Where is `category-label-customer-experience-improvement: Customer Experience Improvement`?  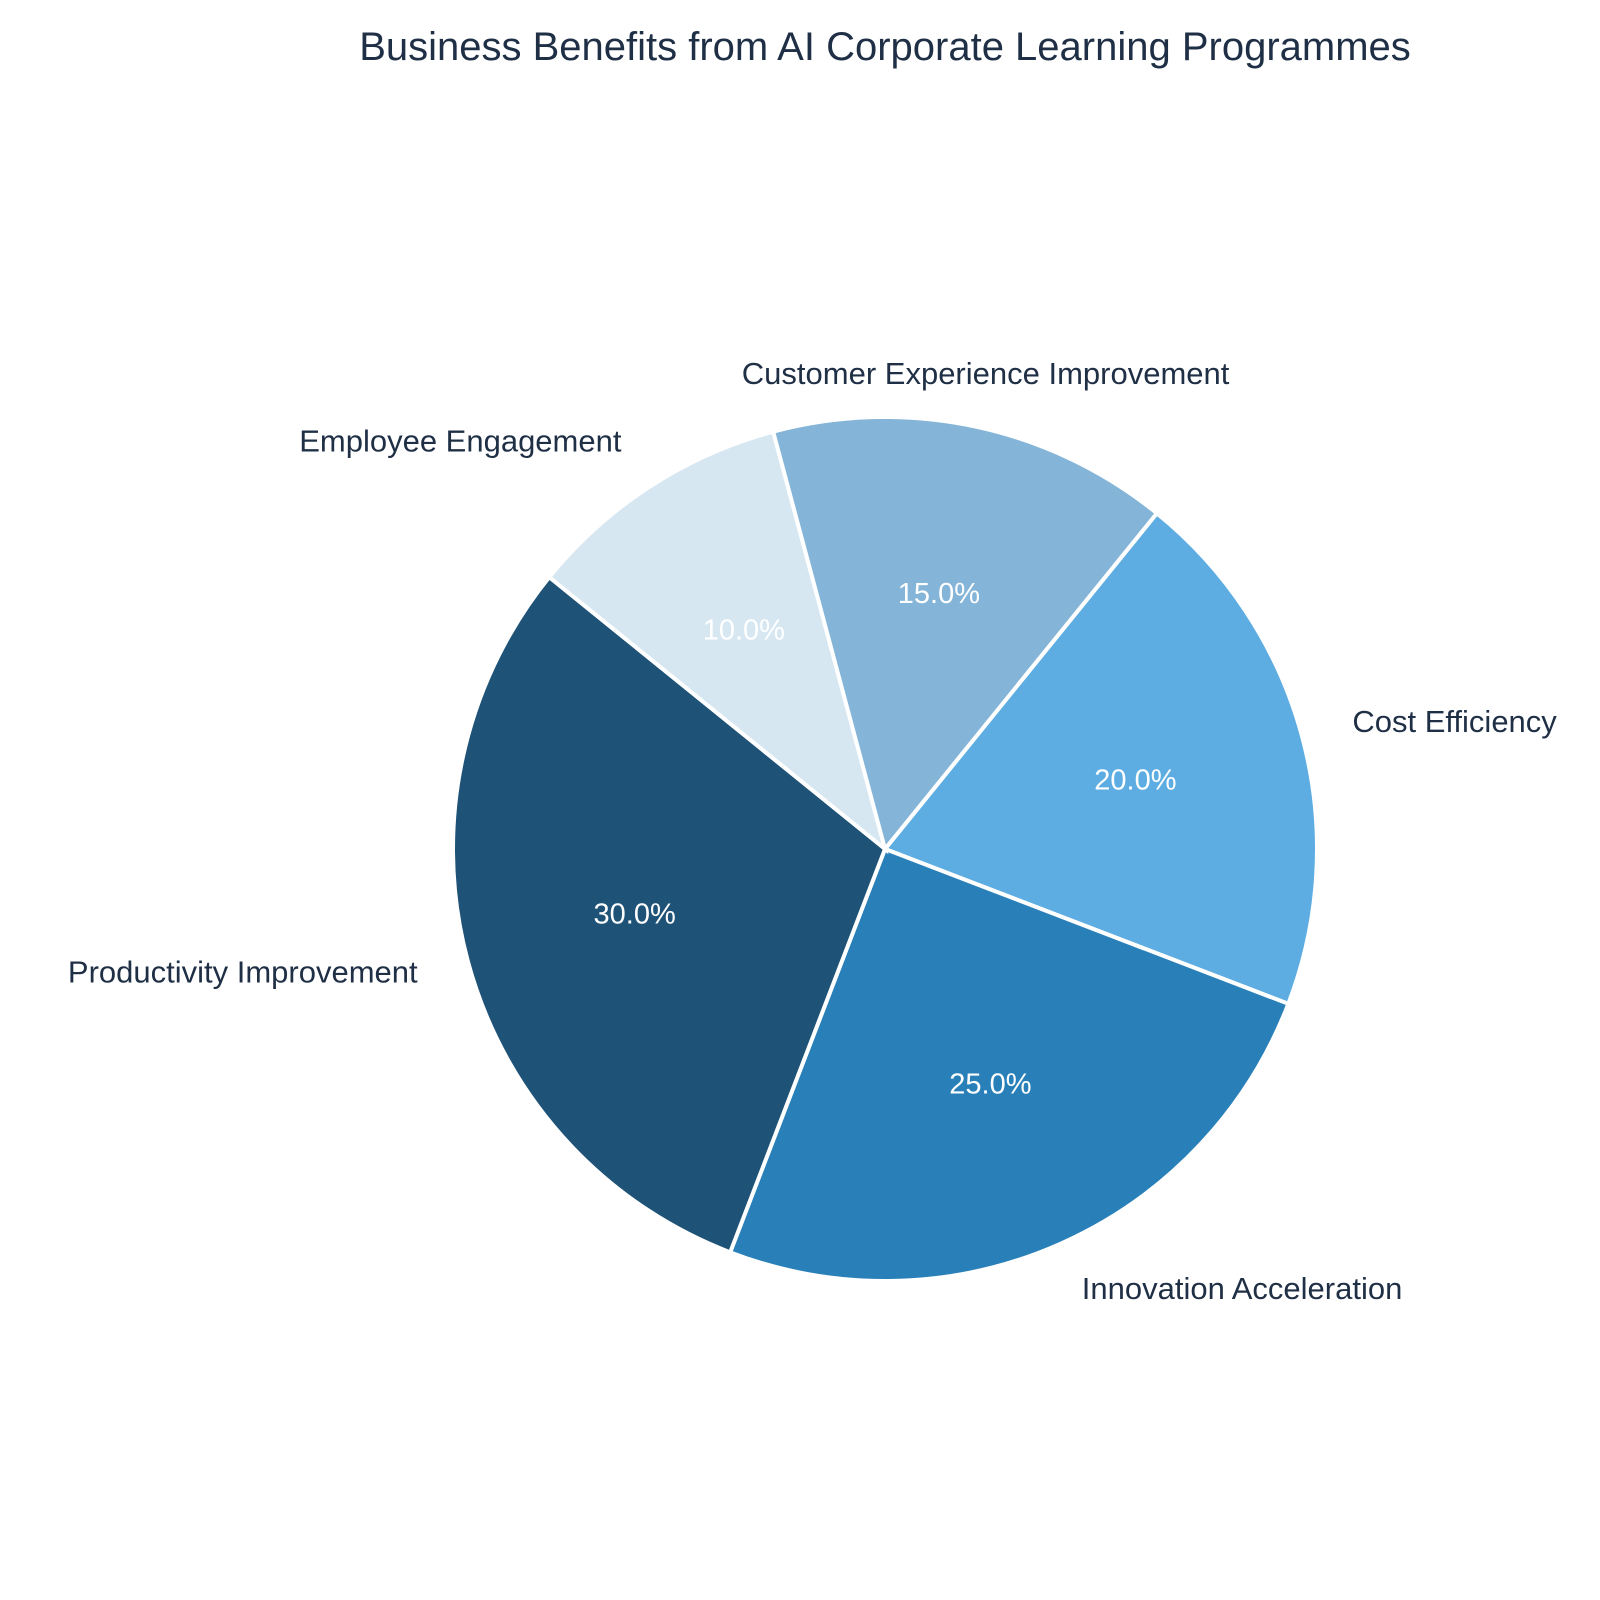
category-label-customer-experience-improvement: Customer Experience Improvement is located at coordinates (986, 373).